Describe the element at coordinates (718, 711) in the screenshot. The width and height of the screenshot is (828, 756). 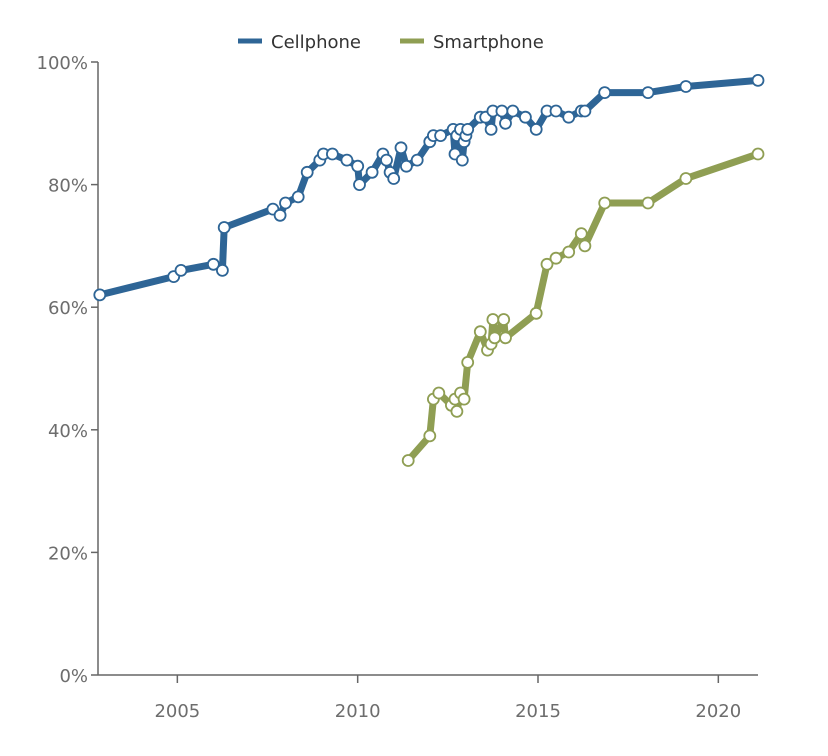
I see `x-tick-label: 2020` at that location.